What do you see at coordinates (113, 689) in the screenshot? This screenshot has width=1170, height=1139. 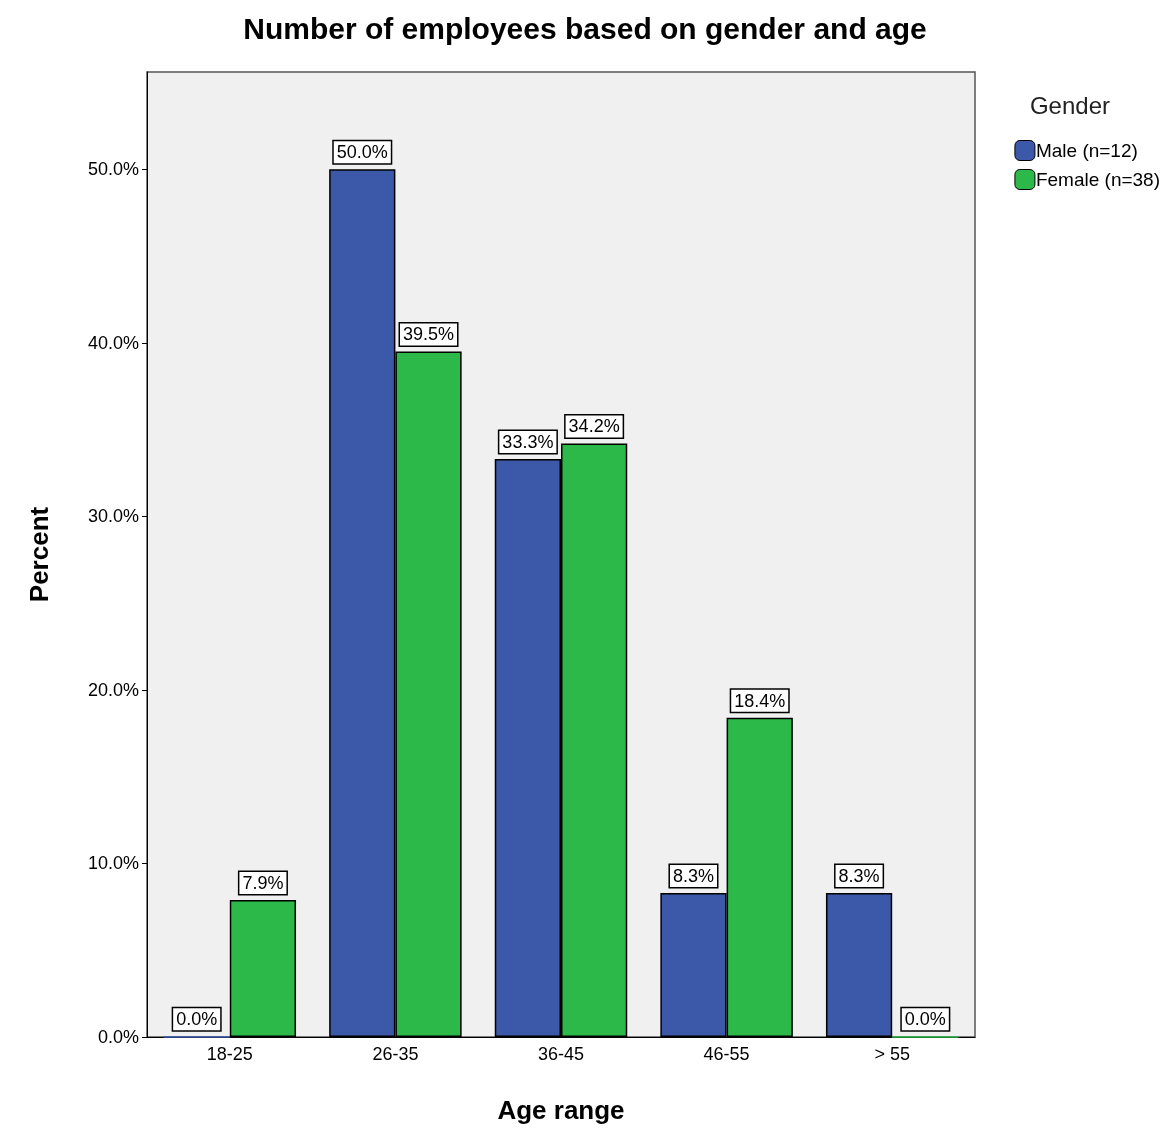 I see `y-tick-label: 20.0%` at bounding box center [113, 689].